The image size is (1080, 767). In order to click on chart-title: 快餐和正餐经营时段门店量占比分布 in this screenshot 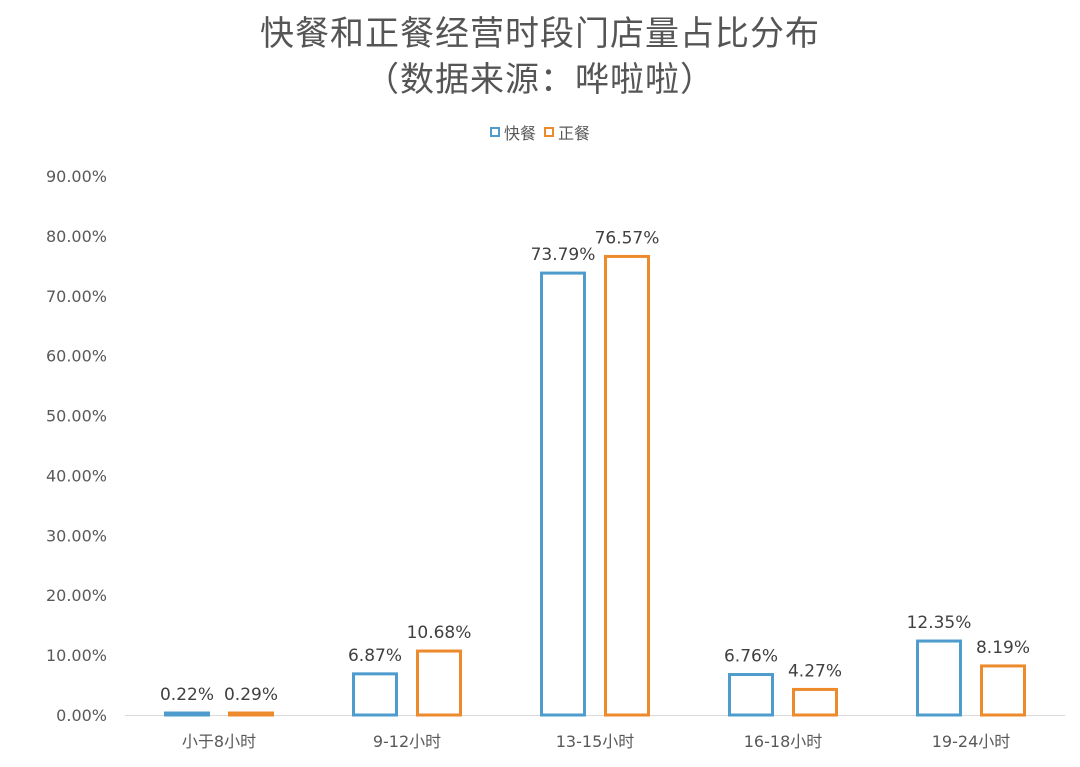, I will do `click(540, 34)`.